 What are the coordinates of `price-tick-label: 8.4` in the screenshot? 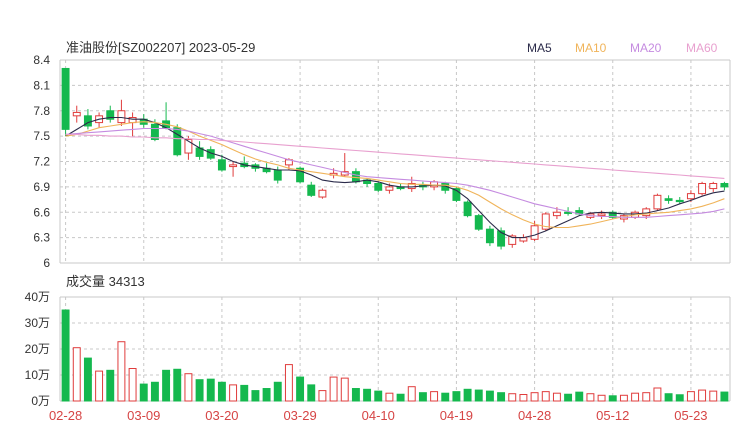 It's located at (41, 60).